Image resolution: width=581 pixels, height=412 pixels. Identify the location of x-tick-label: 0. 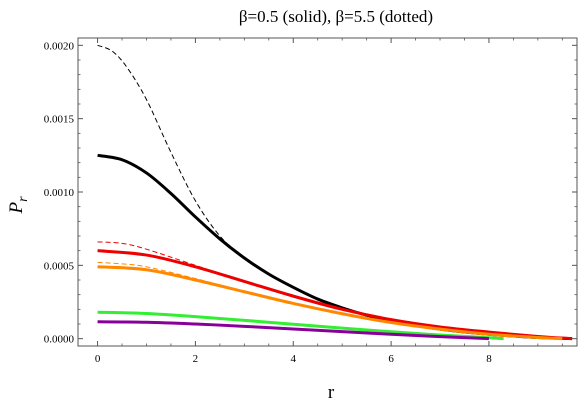
(98, 359).